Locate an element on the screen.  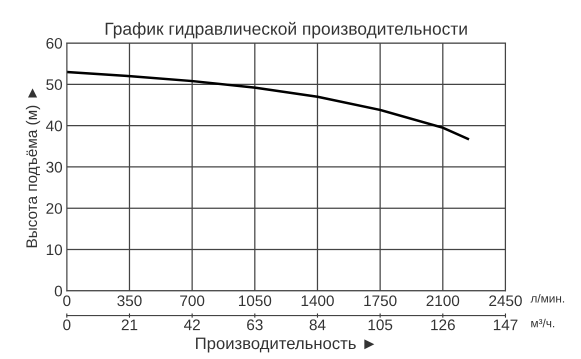
y-tick-label: 50 is located at coordinates (54, 84).